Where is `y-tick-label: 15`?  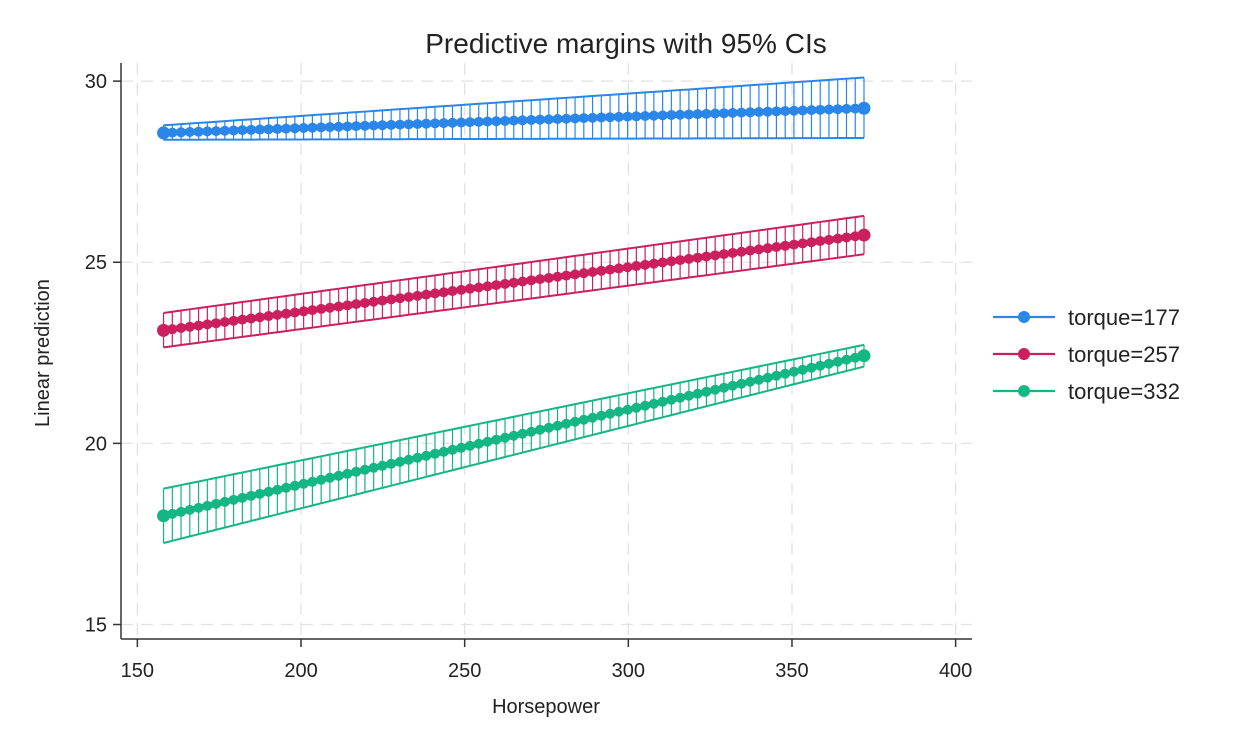
y-tick-label: 15 is located at coordinates (96, 626).